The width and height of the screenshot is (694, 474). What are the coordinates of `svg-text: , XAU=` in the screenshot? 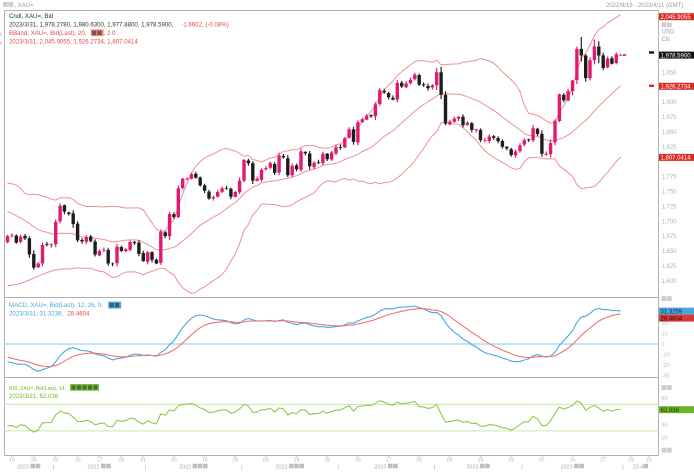 It's located at (24, 6).